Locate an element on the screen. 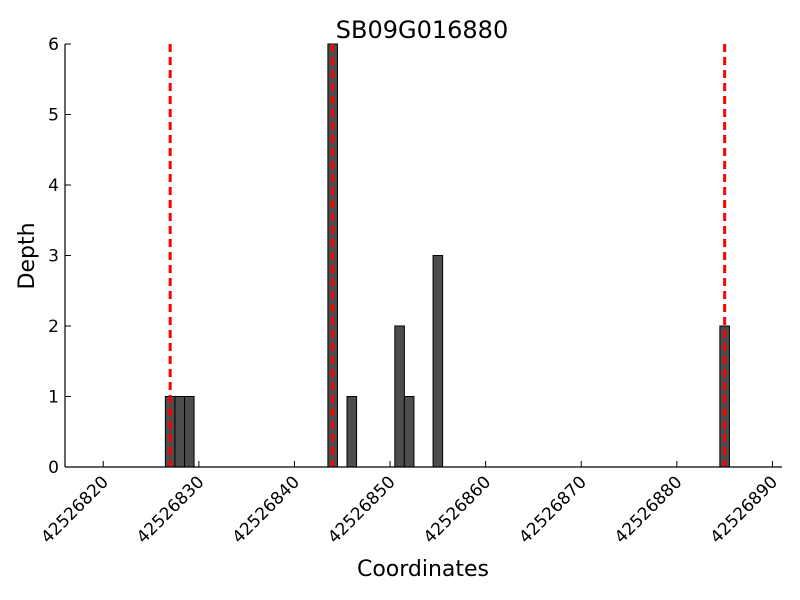 This screenshot has width=800, height=600. y-tick-label: 4 is located at coordinates (53, 186).